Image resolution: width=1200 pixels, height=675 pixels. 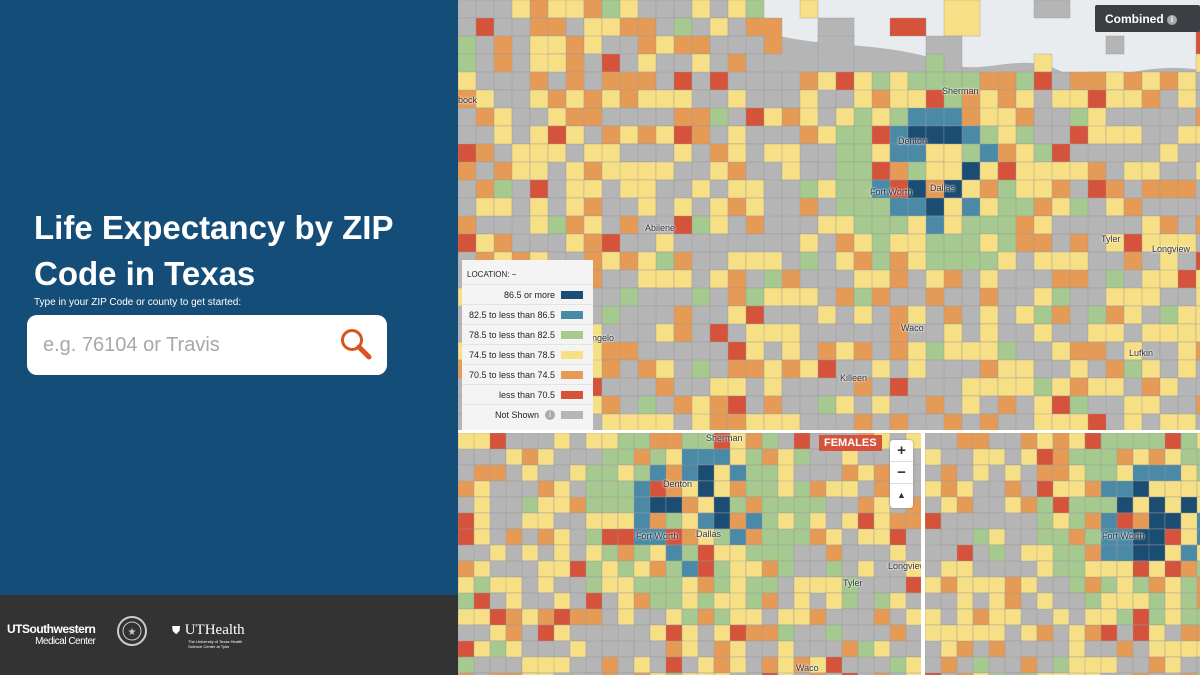 I want to click on search-input, so click(x=188, y=345).